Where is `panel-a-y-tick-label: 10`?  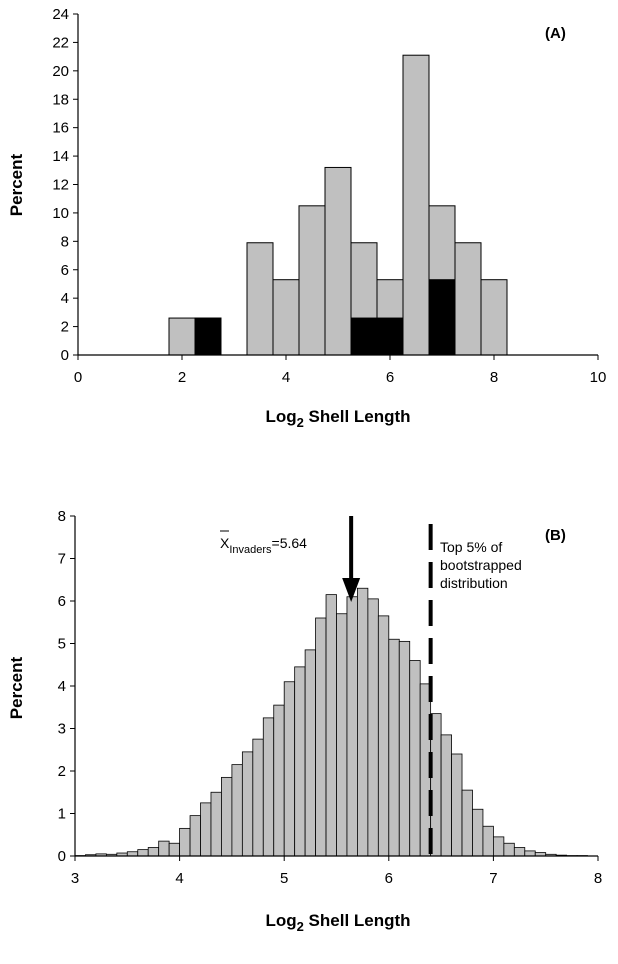
panel-a-y-tick-label: 10 is located at coordinates (60, 213).